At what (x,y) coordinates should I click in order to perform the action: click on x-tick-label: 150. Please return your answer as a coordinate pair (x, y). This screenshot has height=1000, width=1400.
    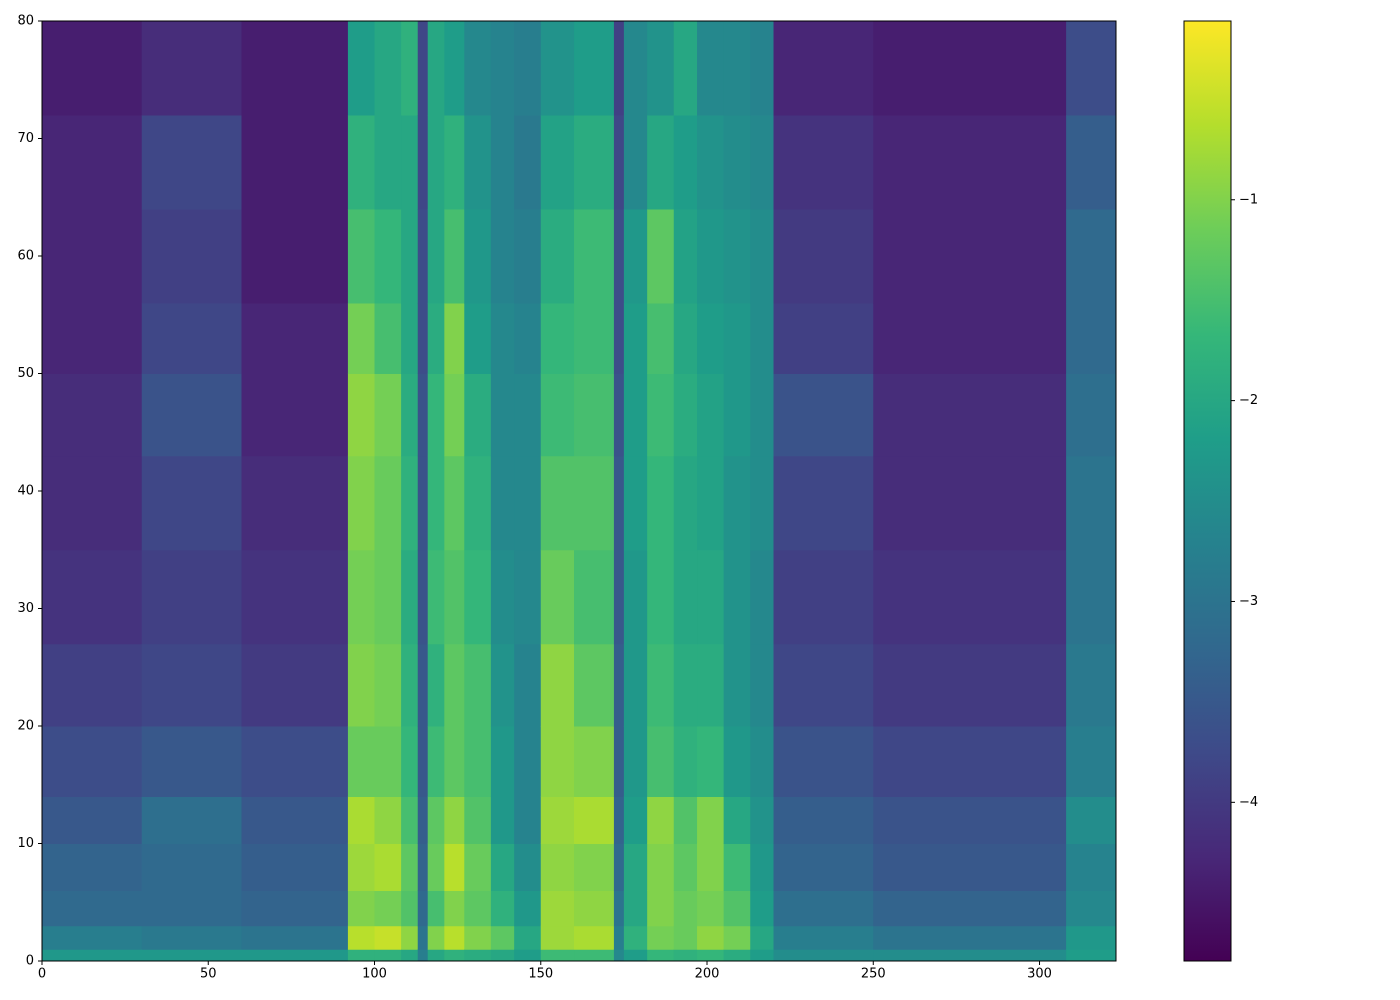
    Looking at the image, I should click on (540, 974).